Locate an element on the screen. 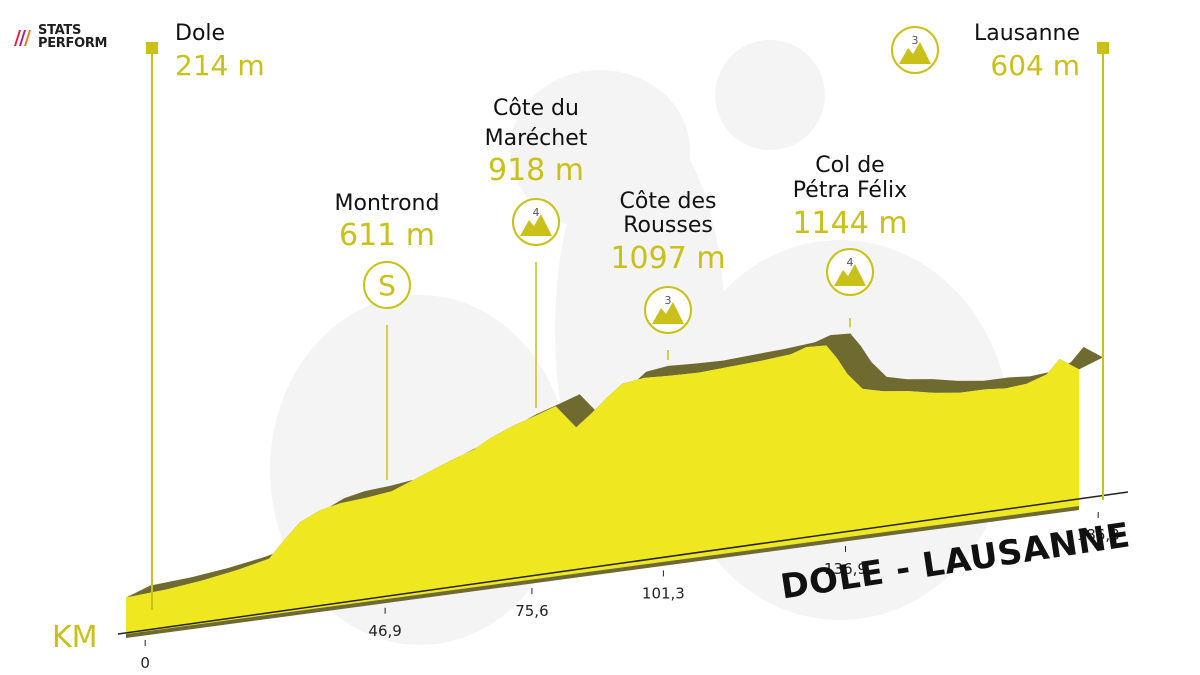 The height and width of the screenshot is (675, 1200). brand-line-1: STATS is located at coordinates (60, 30).